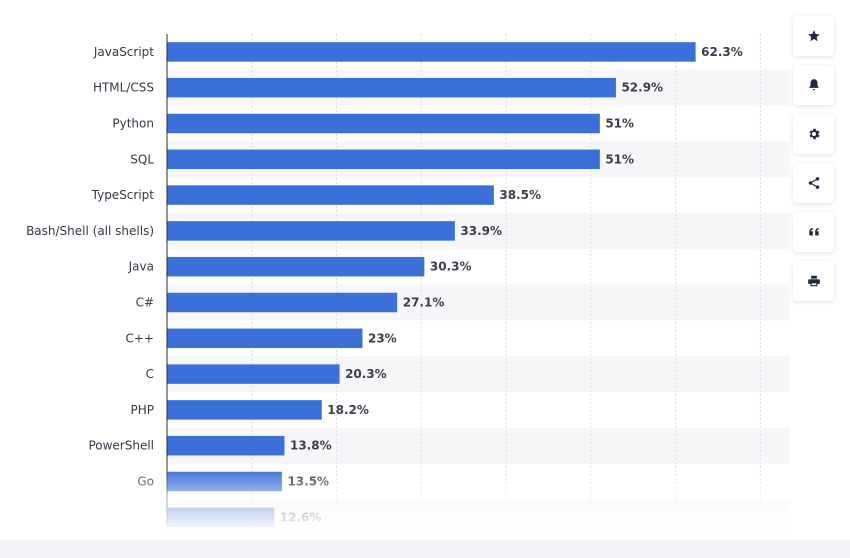  What do you see at coordinates (145, 303) in the screenshot?
I see `category-label: C#` at bounding box center [145, 303].